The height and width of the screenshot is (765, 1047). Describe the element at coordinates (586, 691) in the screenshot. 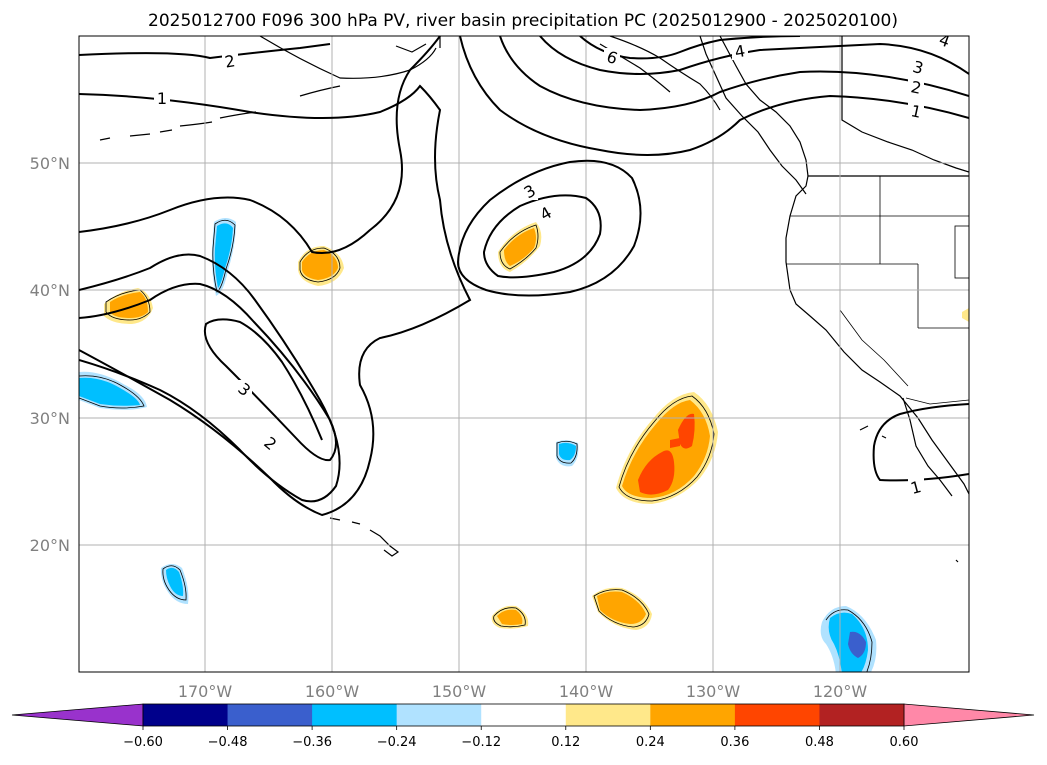

I see `lon-label: 140°W` at that location.